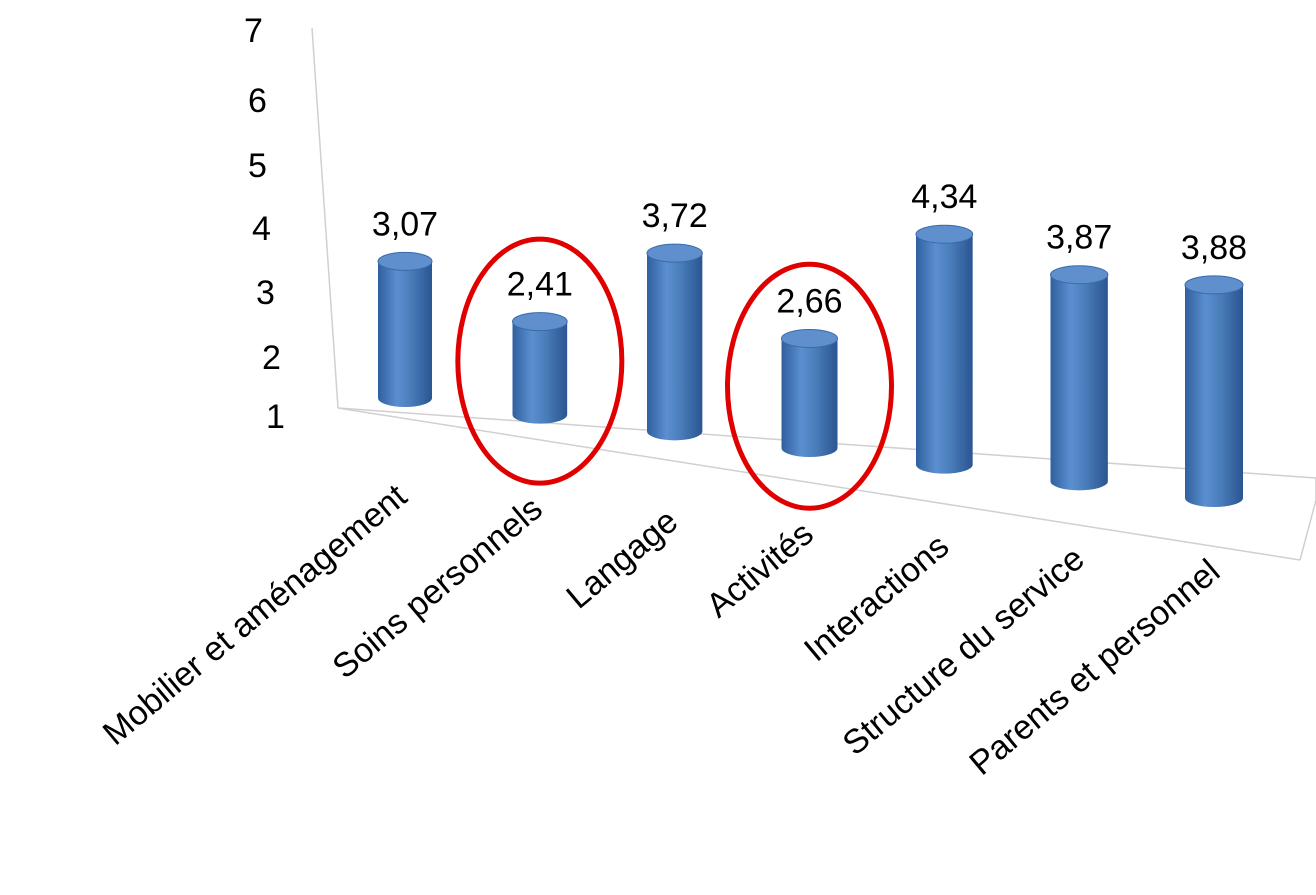  What do you see at coordinates (540, 285) in the screenshot?
I see `data-label-soins-personnels: 2,41` at bounding box center [540, 285].